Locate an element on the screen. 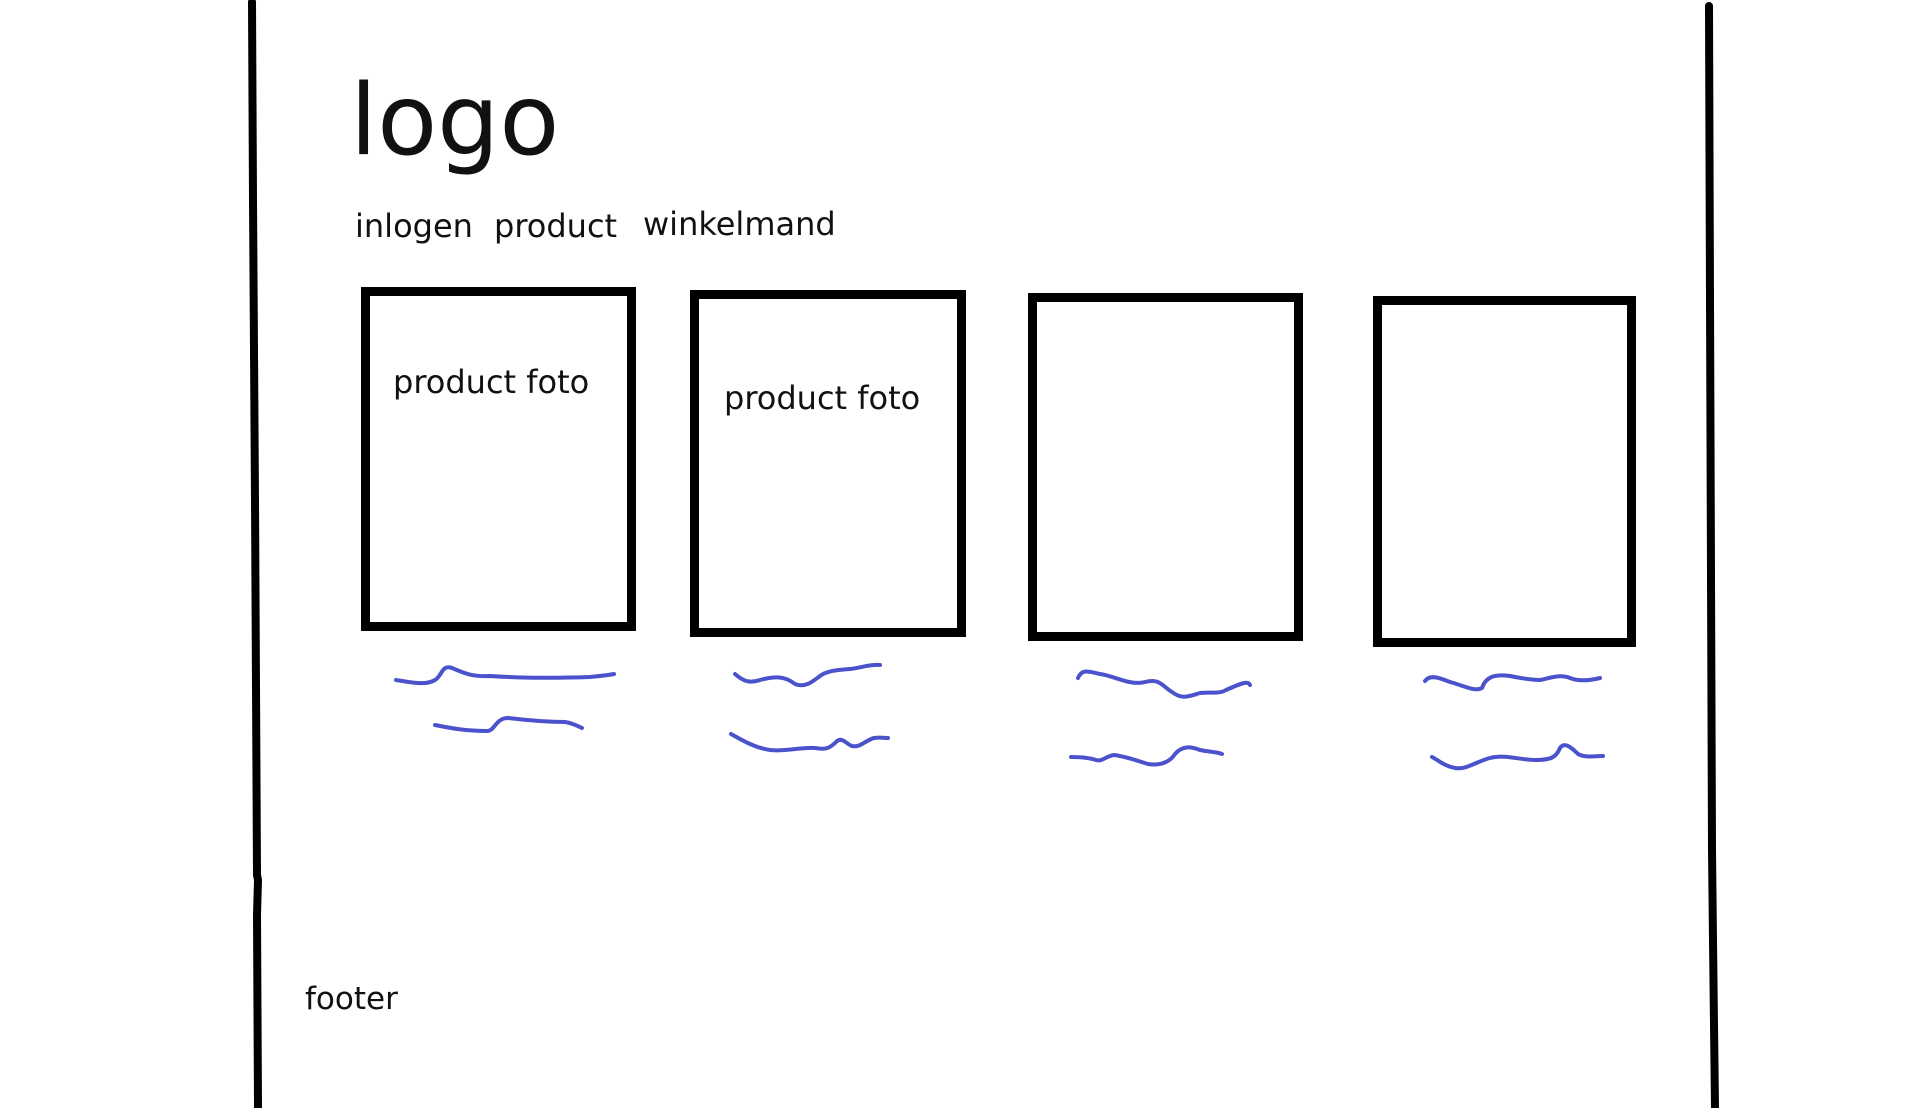  product-2-price-scribble is located at coordinates (809, 742).